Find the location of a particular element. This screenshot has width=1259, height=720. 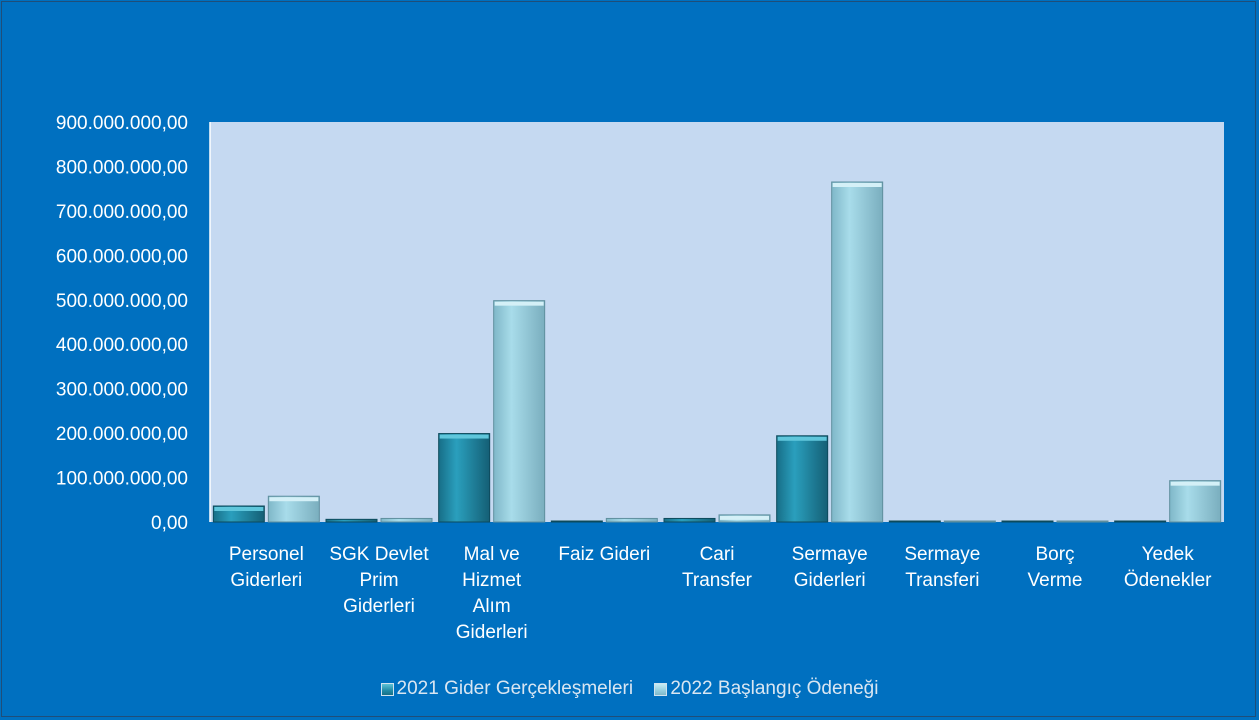

x-category-line: Hizmet is located at coordinates (492, 580).